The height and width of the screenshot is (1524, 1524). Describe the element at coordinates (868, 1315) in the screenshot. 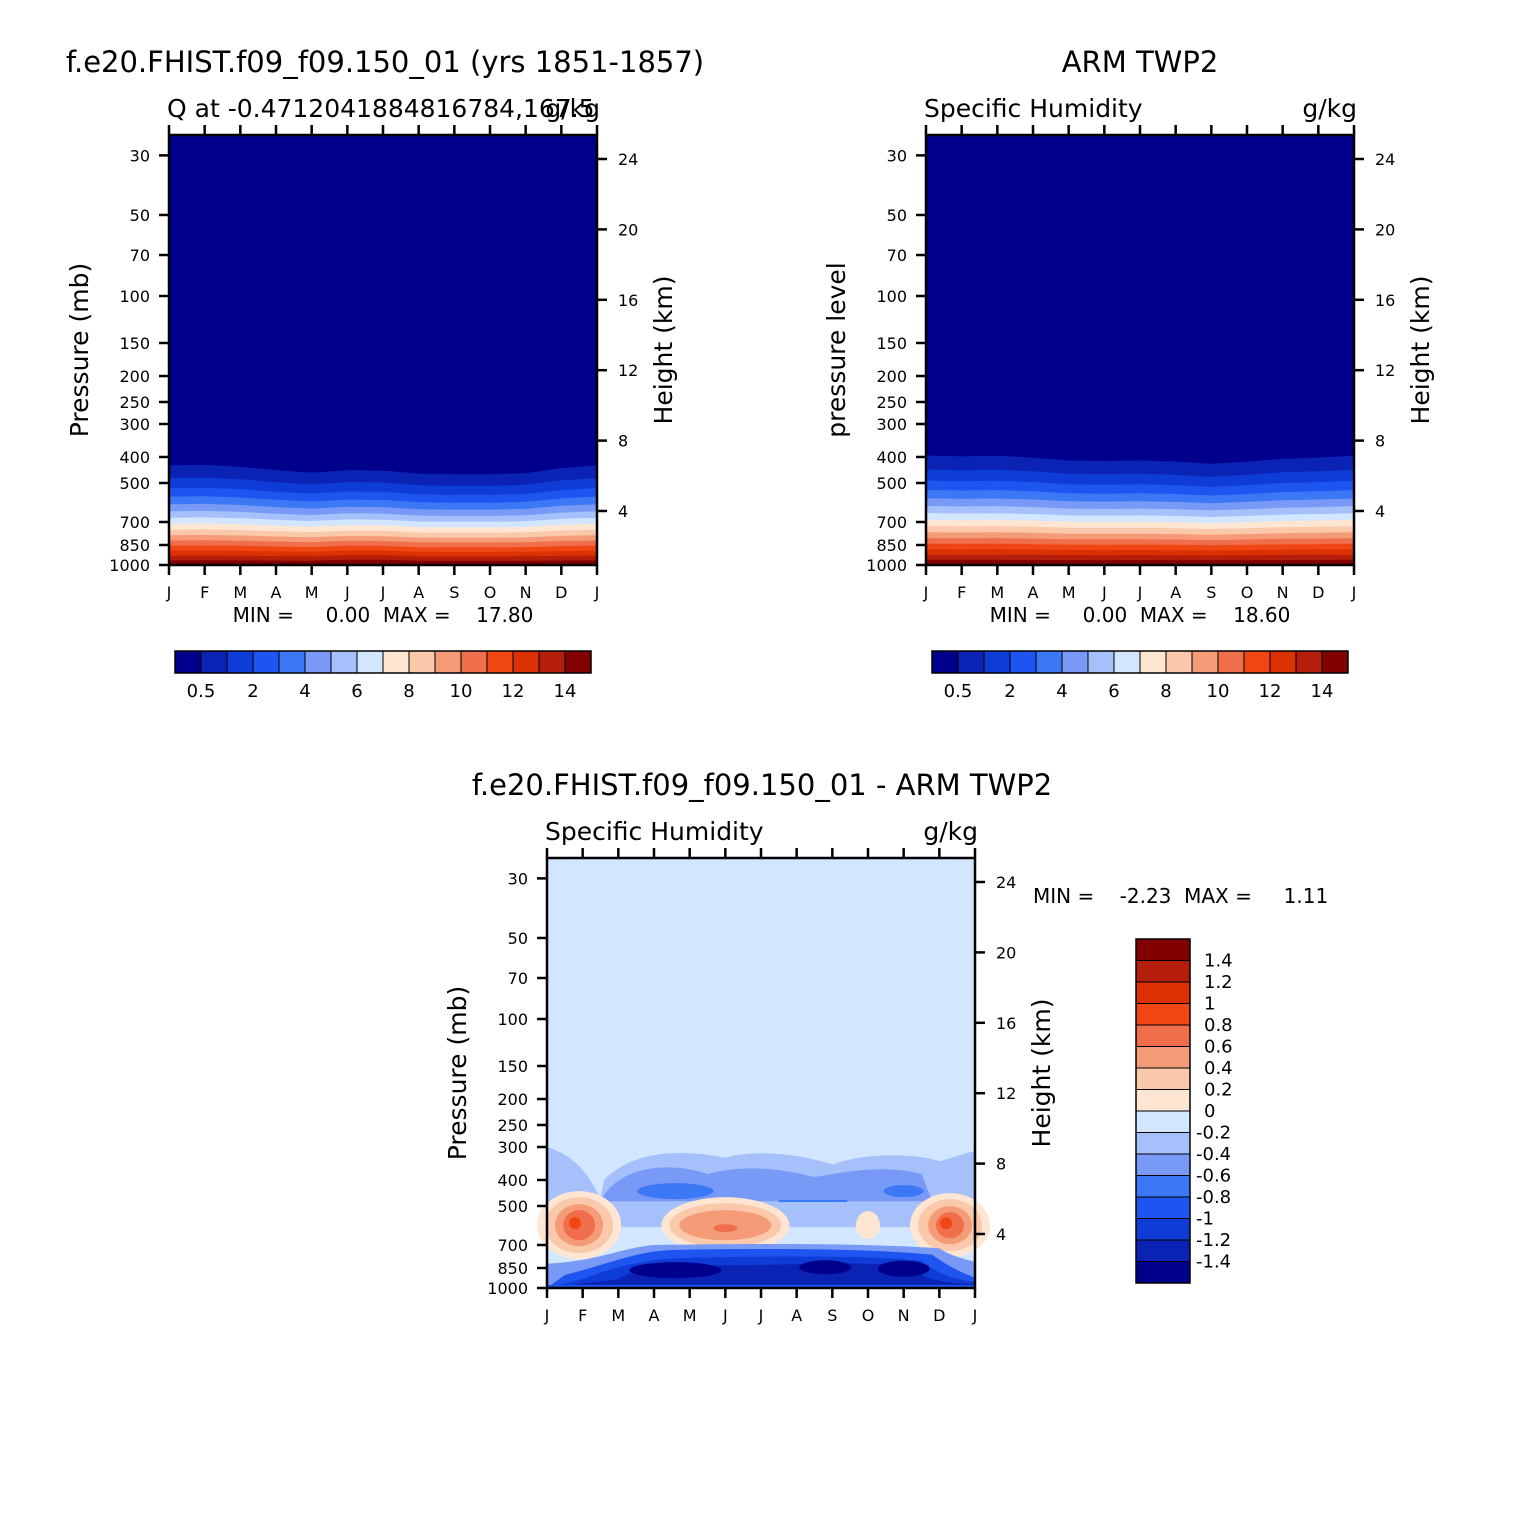

I see `x-tick-label: O` at that location.